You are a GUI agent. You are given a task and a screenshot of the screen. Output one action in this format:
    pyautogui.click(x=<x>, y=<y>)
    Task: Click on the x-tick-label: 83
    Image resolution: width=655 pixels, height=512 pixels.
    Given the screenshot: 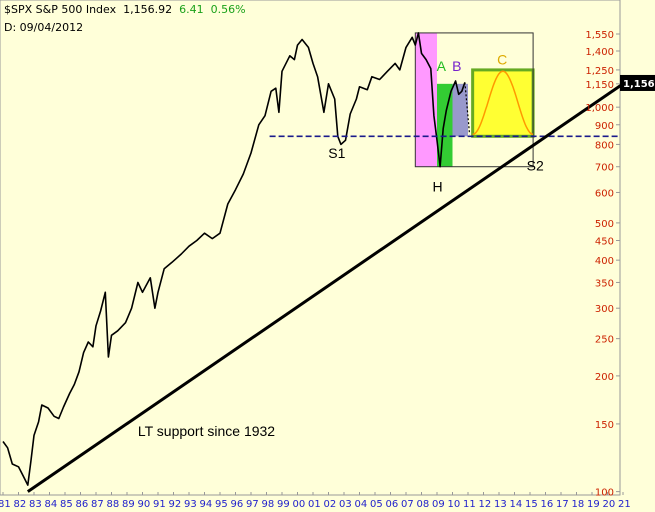 What is the action you would take?
    pyautogui.click(x=35, y=504)
    